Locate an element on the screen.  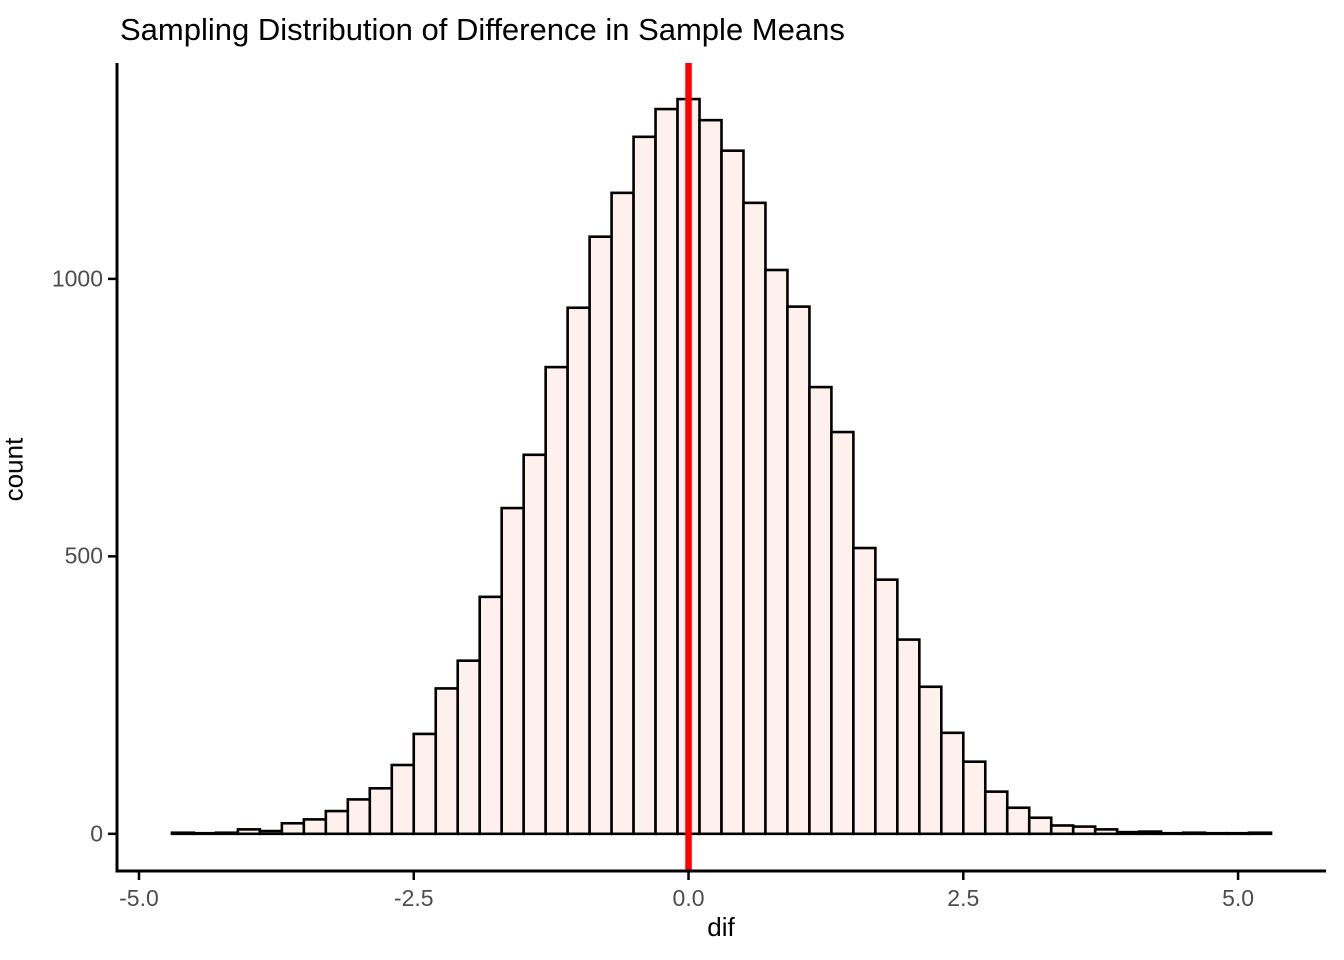
x-tick-label: 5.0 is located at coordinates (1238, 898).